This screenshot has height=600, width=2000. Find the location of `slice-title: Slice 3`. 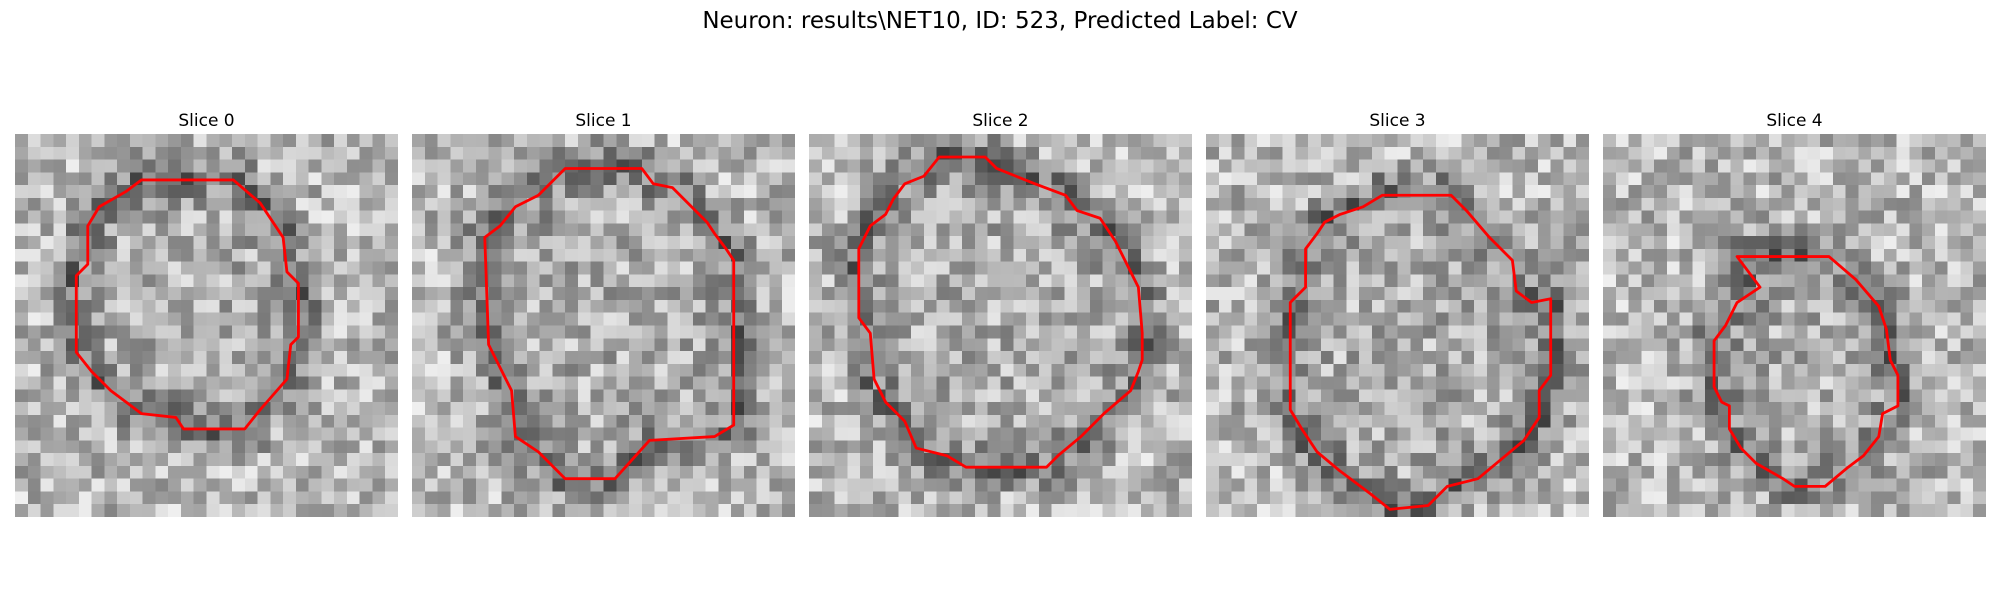

slice-title: Slice 3 is located at coordinates (1397, 121).